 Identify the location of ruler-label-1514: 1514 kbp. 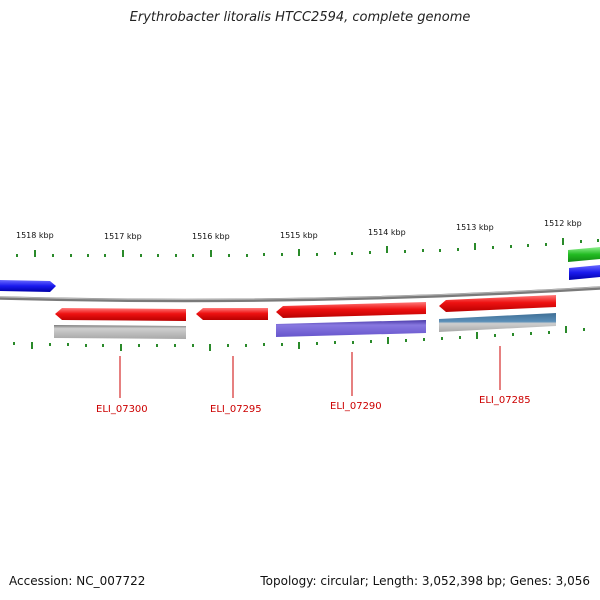
(387, 232).